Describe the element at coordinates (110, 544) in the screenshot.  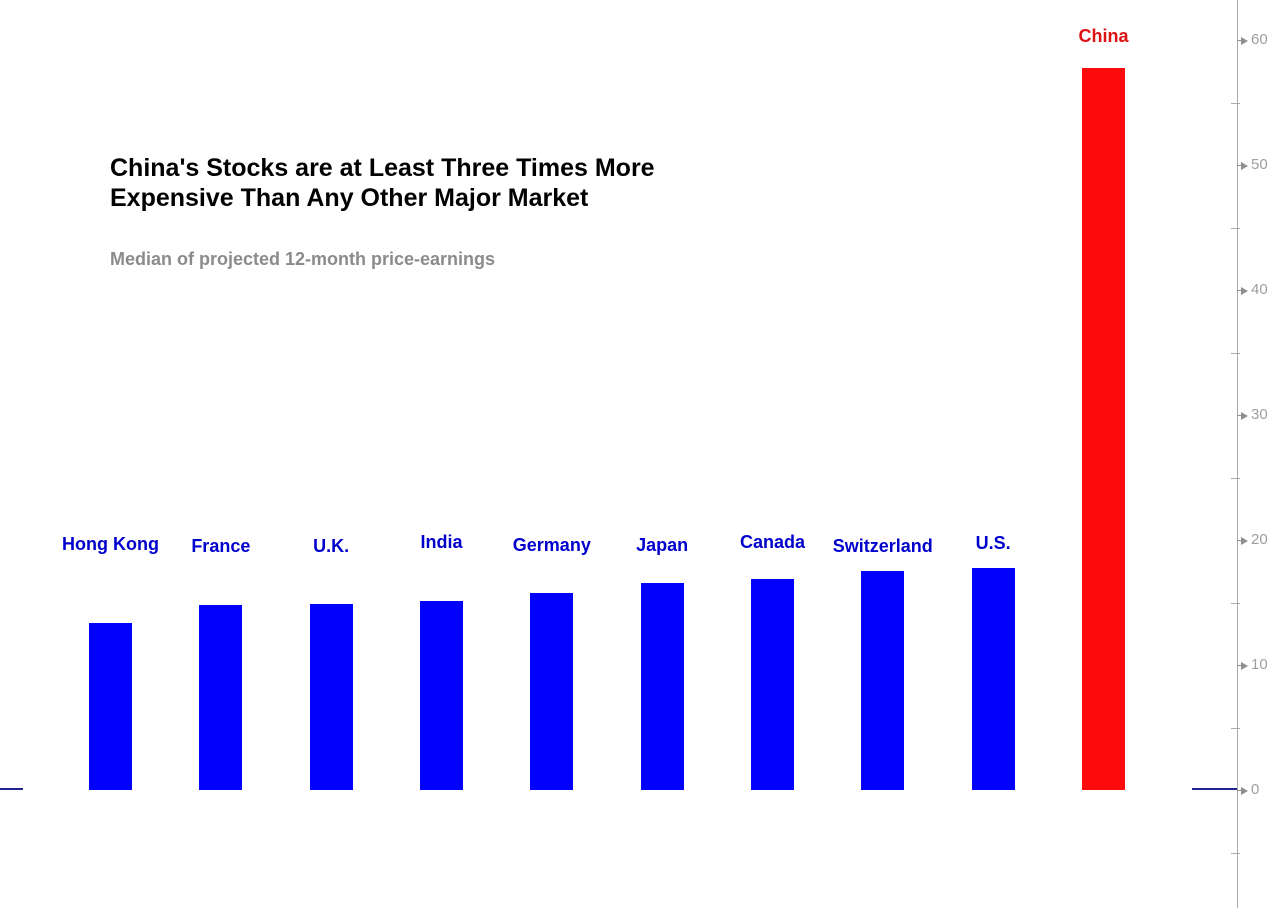
I see `bar-label-hong-kong: Hong Kong` at that location.